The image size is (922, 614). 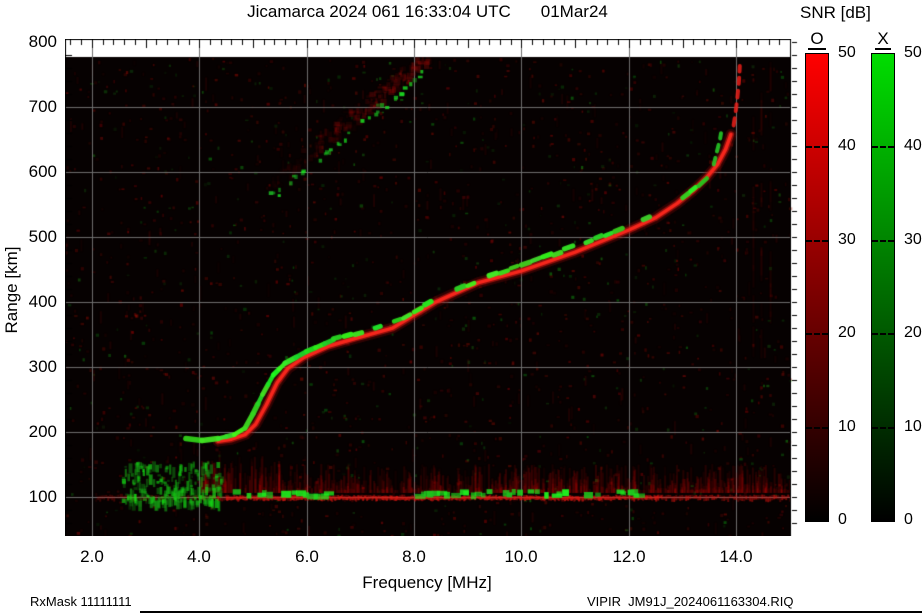 What do you see at coordinates (427, 582) in the screenshot?
I see `x-axis-label: Frequency [MHz]` at bounding box center [427, 582].